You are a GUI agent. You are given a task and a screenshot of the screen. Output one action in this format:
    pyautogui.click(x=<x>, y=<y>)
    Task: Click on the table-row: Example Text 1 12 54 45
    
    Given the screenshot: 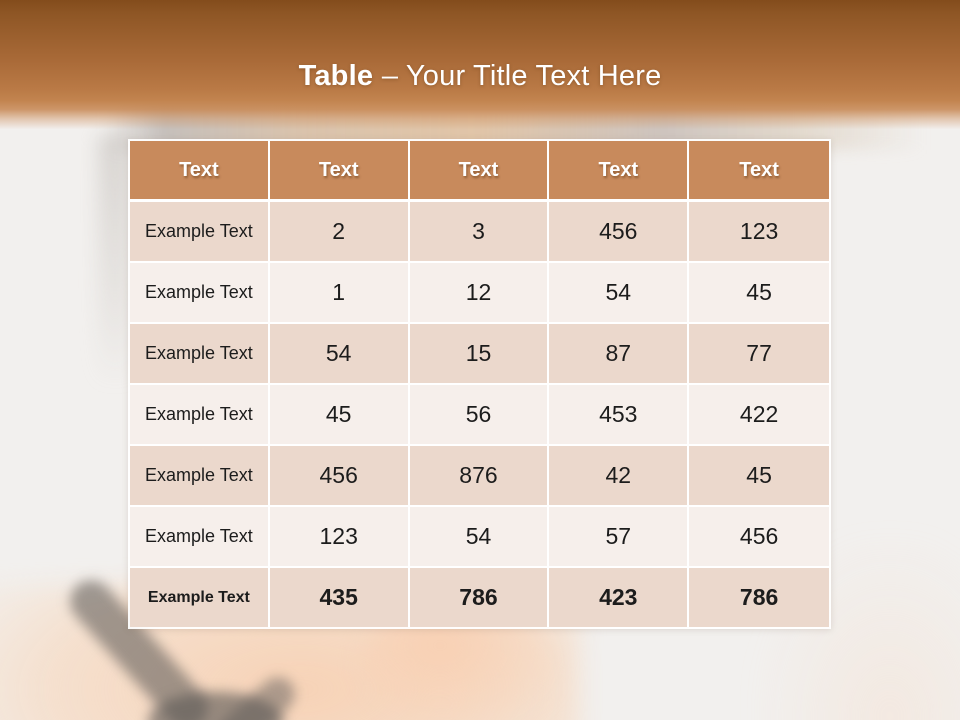 What is the action you would take?
    pyautogui.click(x=479, y=293)
    